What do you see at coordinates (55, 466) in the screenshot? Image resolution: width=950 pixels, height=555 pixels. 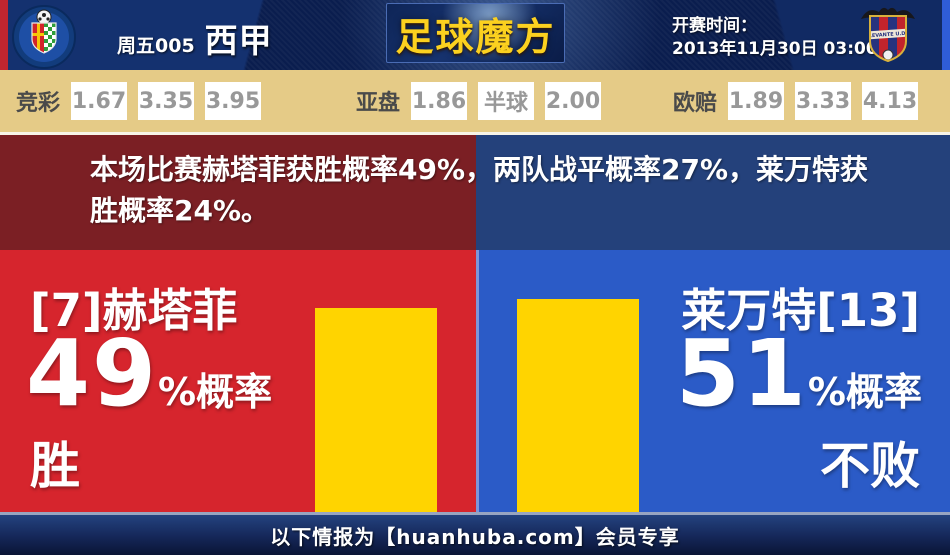 I see `home-outcome-label: 胜` at bounding box center [55, 466].